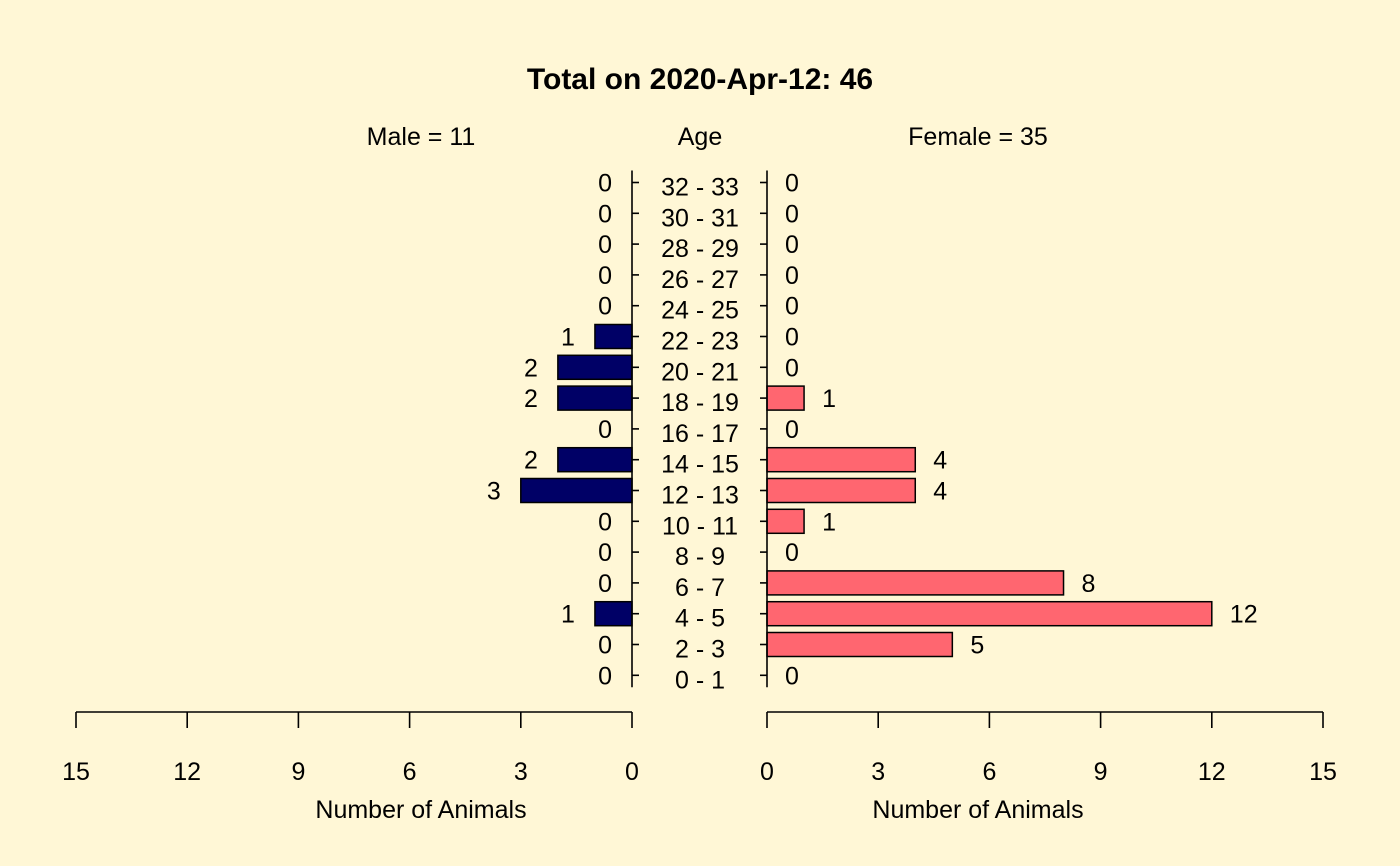 The image size is (1400, 866). I want to click on age-header: Age, so click(700, 137).